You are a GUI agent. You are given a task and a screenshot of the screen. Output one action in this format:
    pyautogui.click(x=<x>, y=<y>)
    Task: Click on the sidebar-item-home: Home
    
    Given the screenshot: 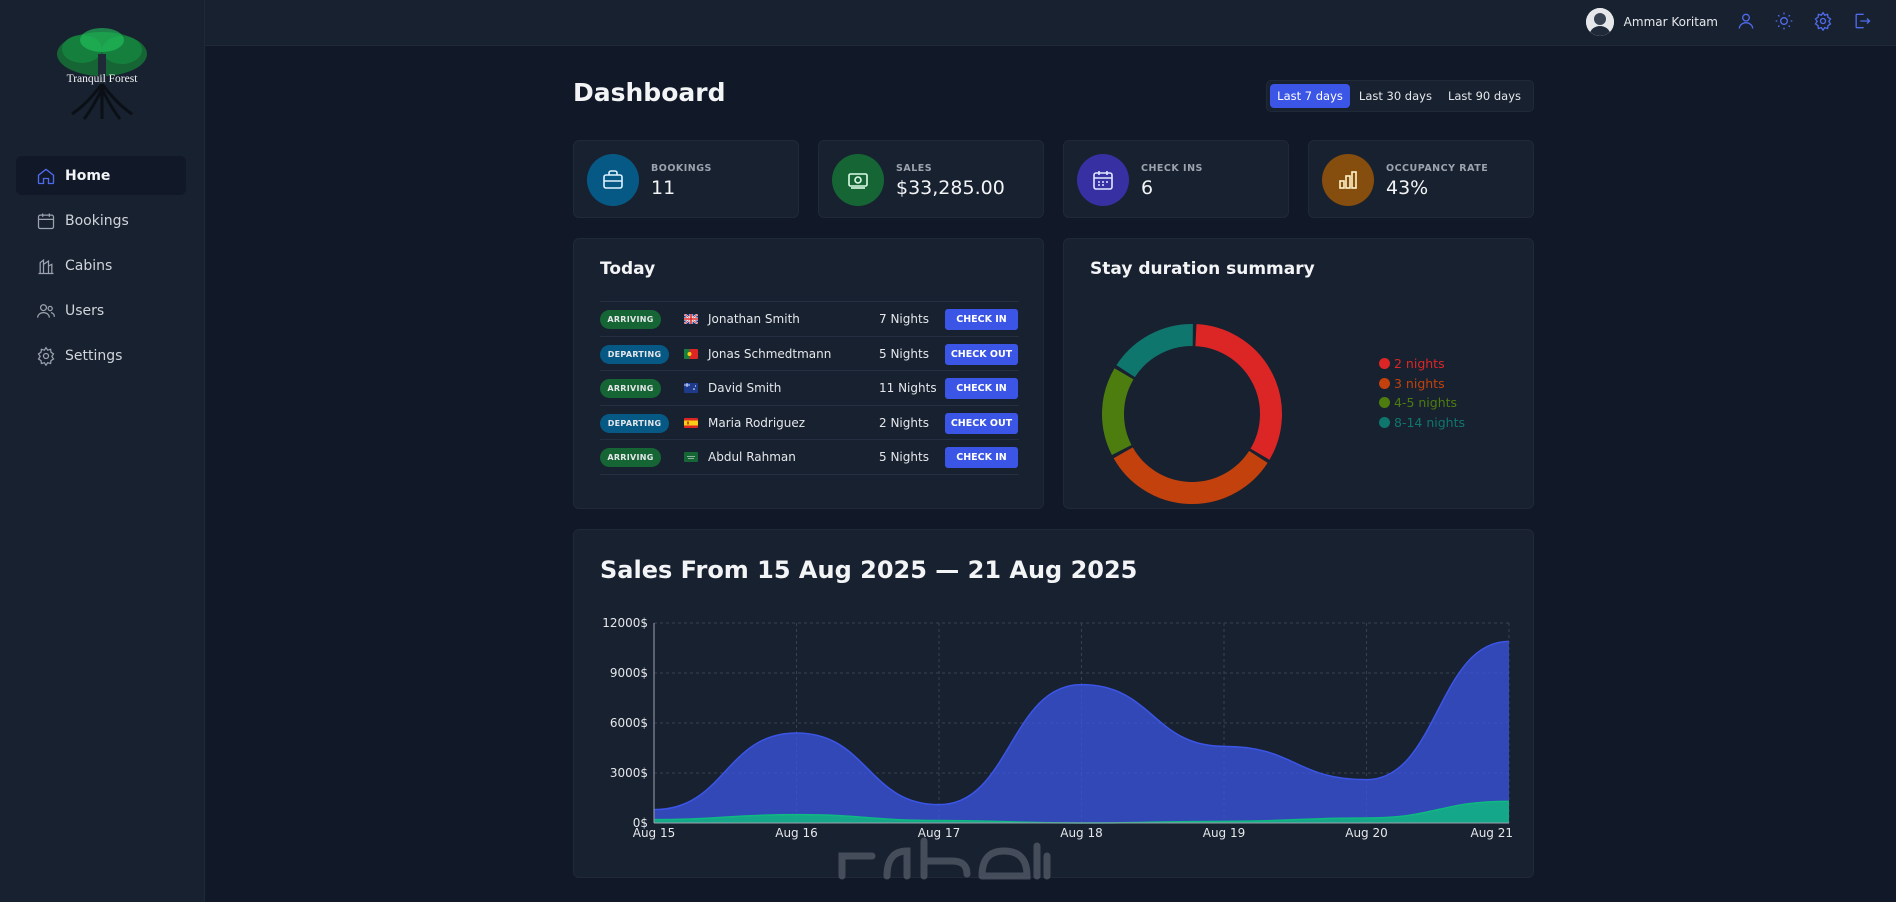 What is the action you would take?
    pyautogui.click(x=101, y=175)
    